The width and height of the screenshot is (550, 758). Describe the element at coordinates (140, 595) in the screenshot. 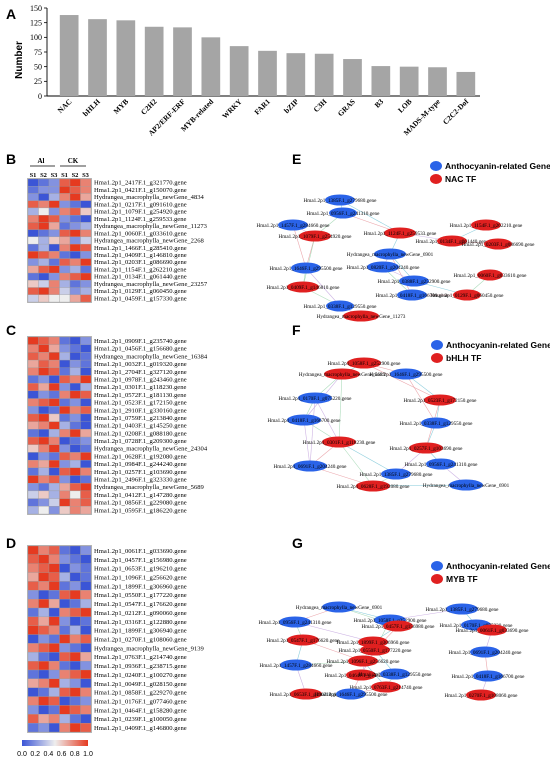

I see `gene-label: Hma1.2p1_0550F.1_g177220.gene` at that location.